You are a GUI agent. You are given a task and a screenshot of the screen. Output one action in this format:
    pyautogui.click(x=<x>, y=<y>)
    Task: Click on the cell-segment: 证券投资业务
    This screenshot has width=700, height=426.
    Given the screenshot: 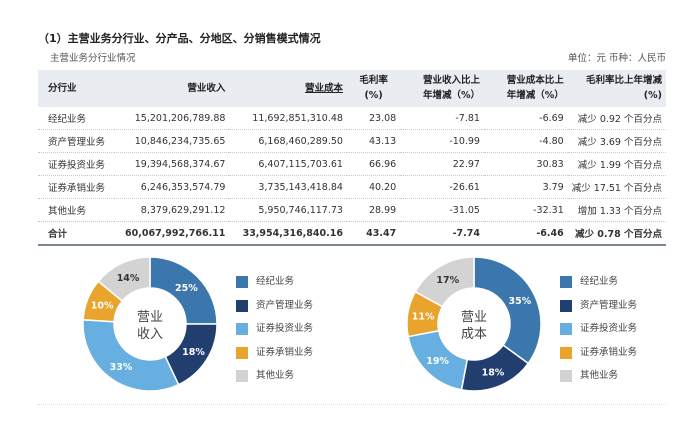 What is the action you would take?
    pyautogui.click(x=76, y=164)
    